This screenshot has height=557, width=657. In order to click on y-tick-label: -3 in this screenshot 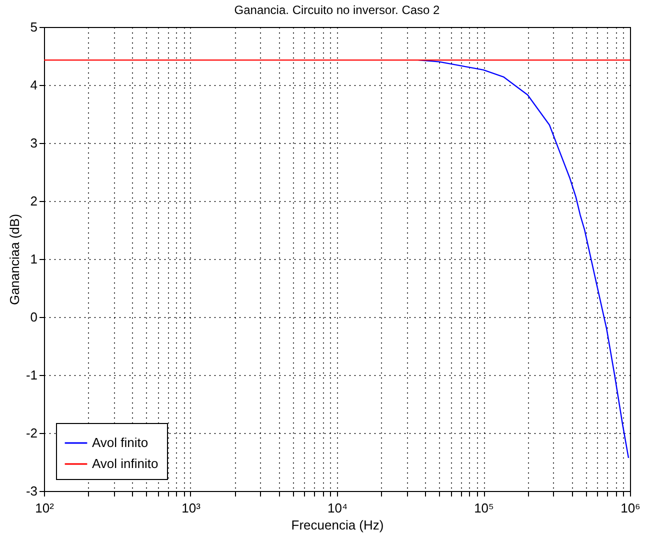, I will do `click(32, 491)`.